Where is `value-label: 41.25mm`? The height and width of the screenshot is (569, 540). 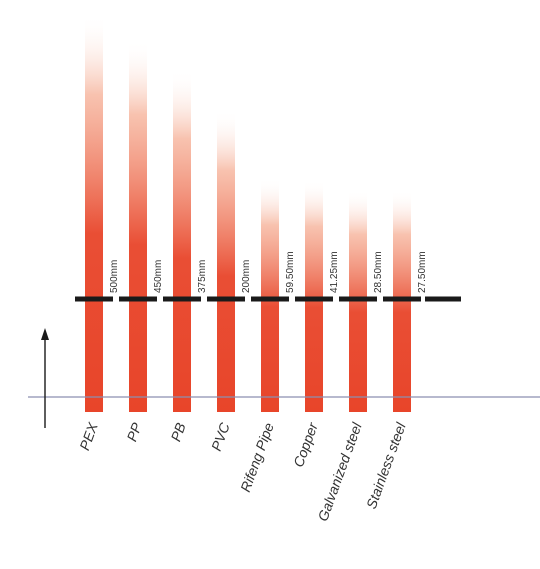 value-label: 41.25mm is located at coordinates (334, 272).